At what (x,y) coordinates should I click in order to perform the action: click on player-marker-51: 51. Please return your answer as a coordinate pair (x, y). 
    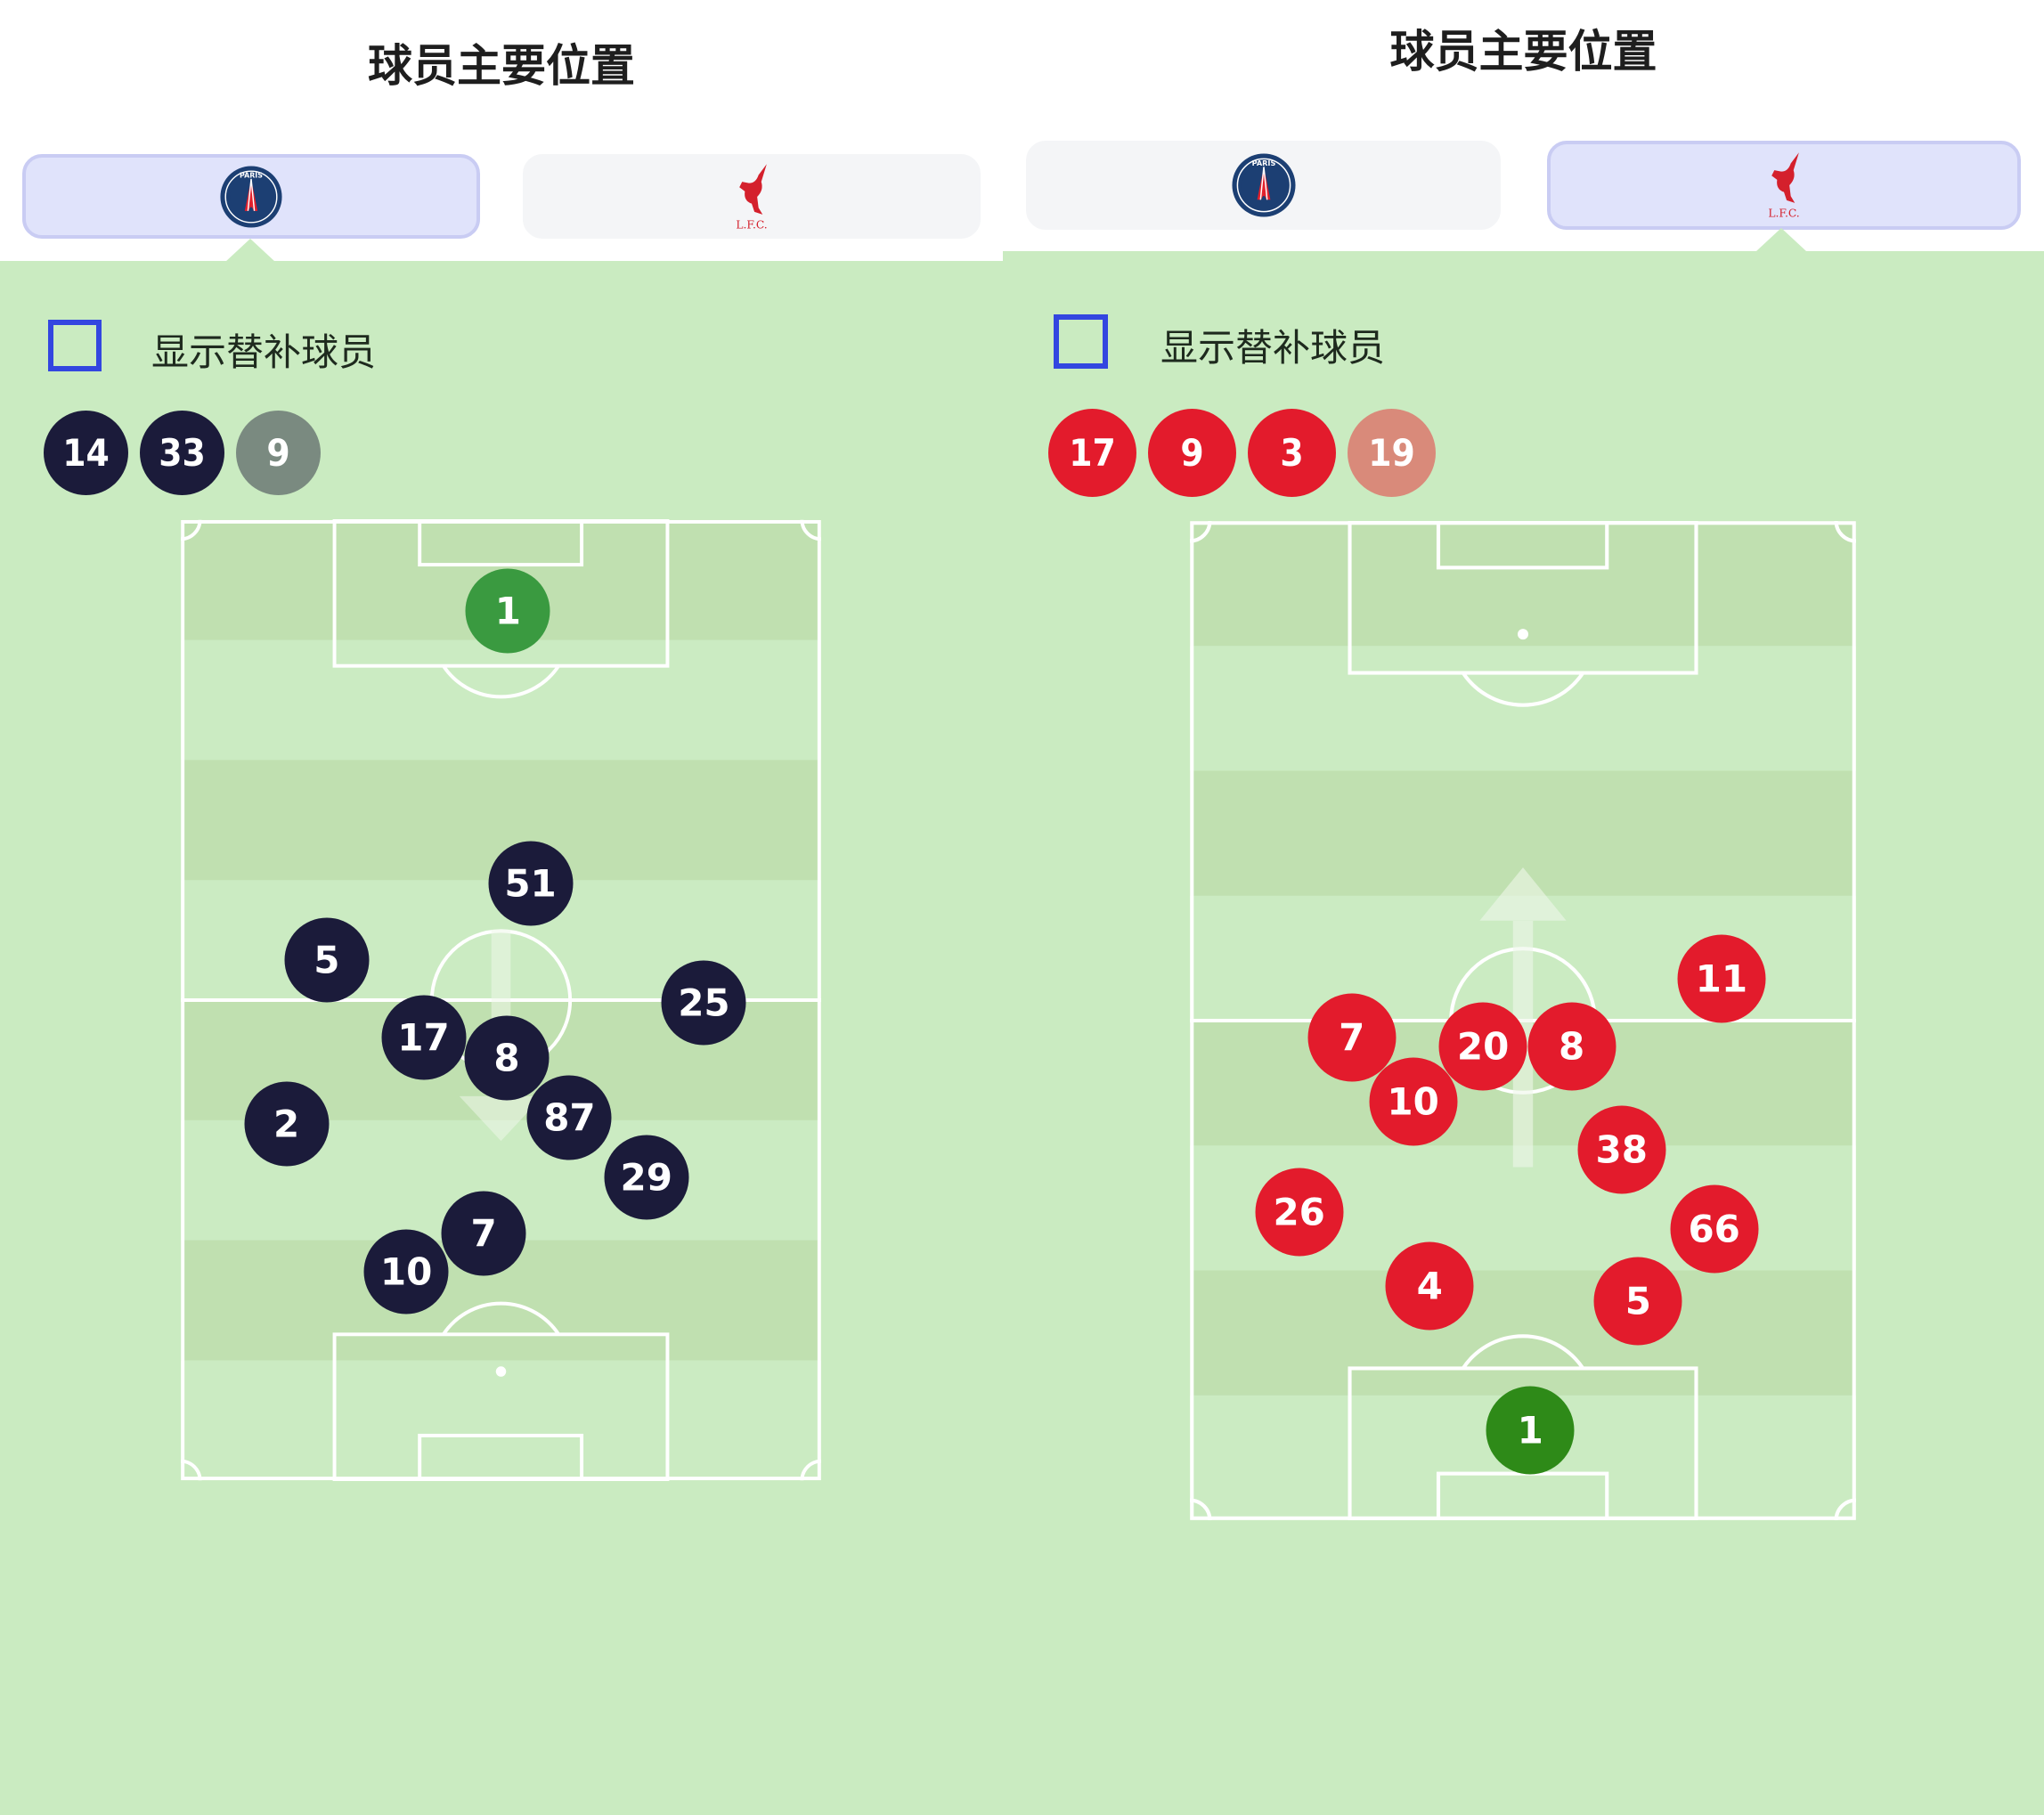
    Looking at the image, I should click on (531, 883).